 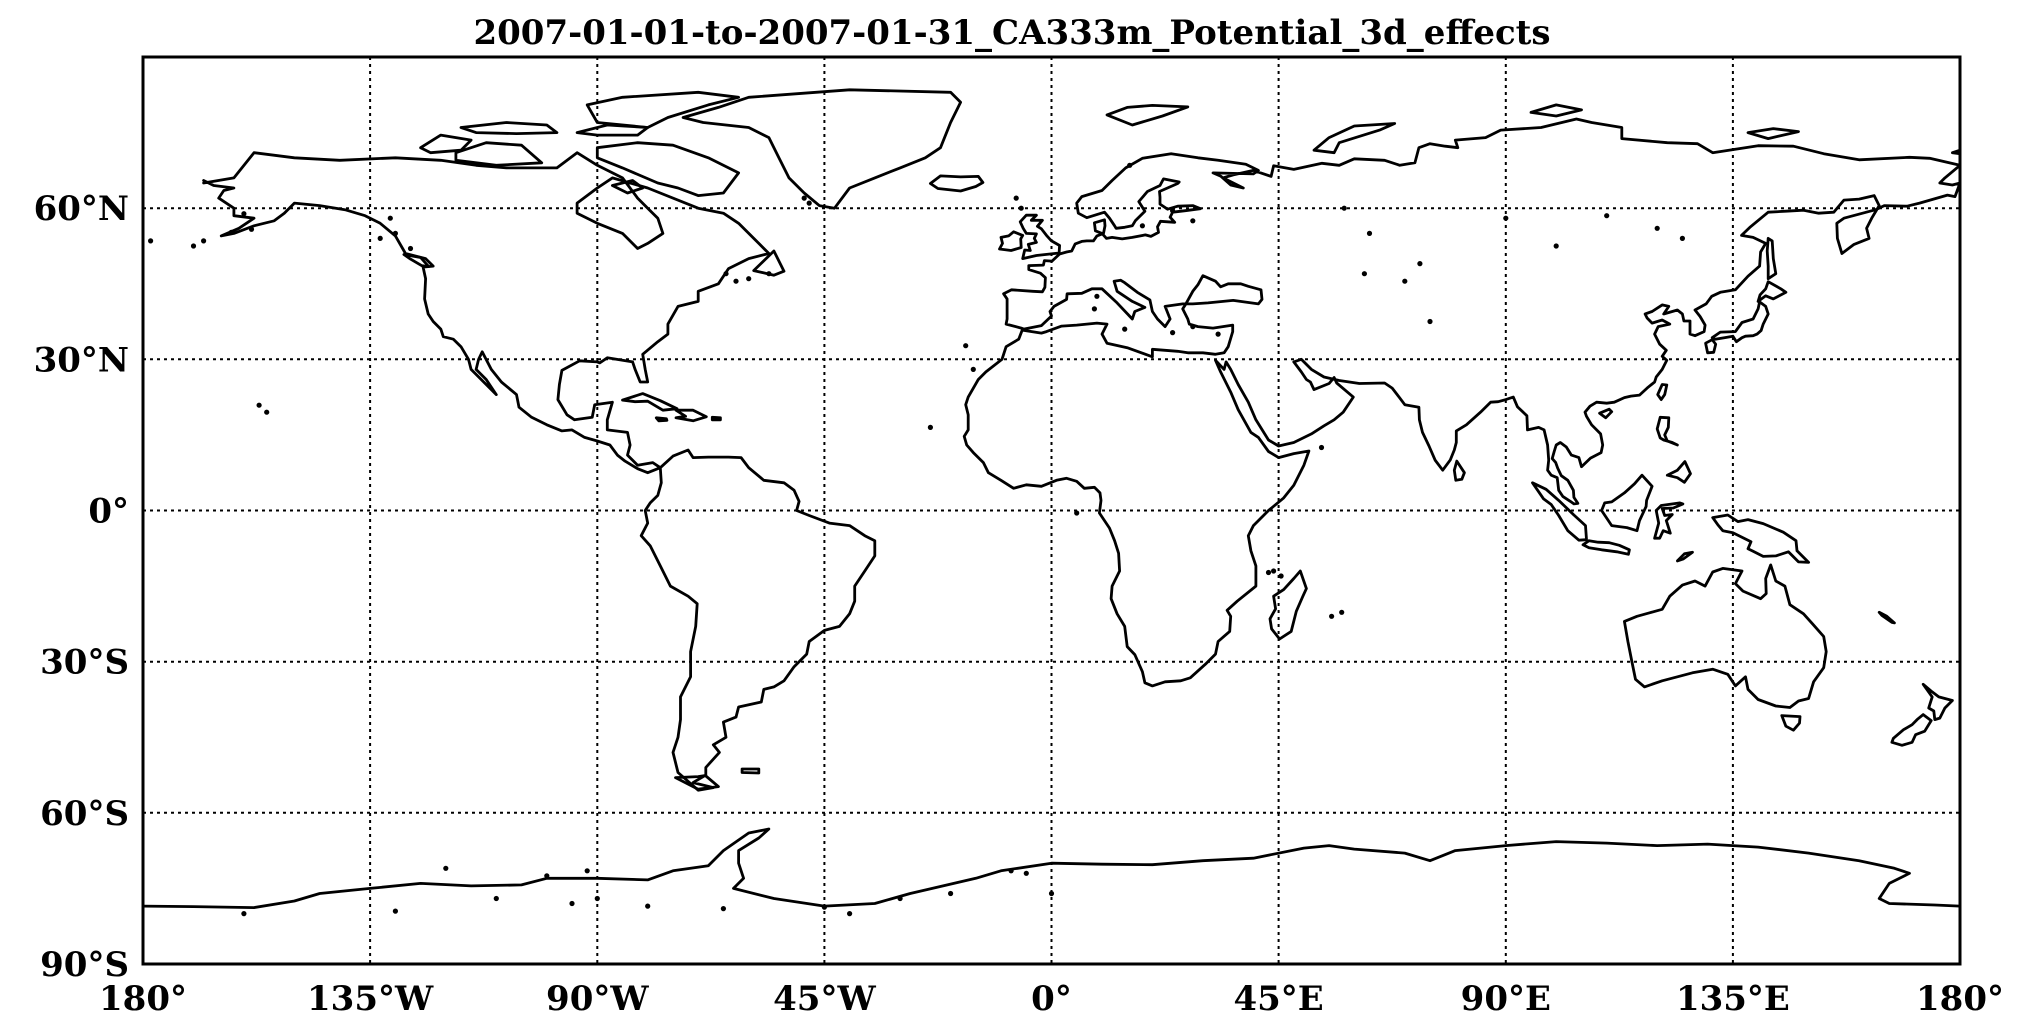 What do you see at coordinates (750, 771) in the screenshot?
I see `falklands-coast` at bounding box center [750, 771].